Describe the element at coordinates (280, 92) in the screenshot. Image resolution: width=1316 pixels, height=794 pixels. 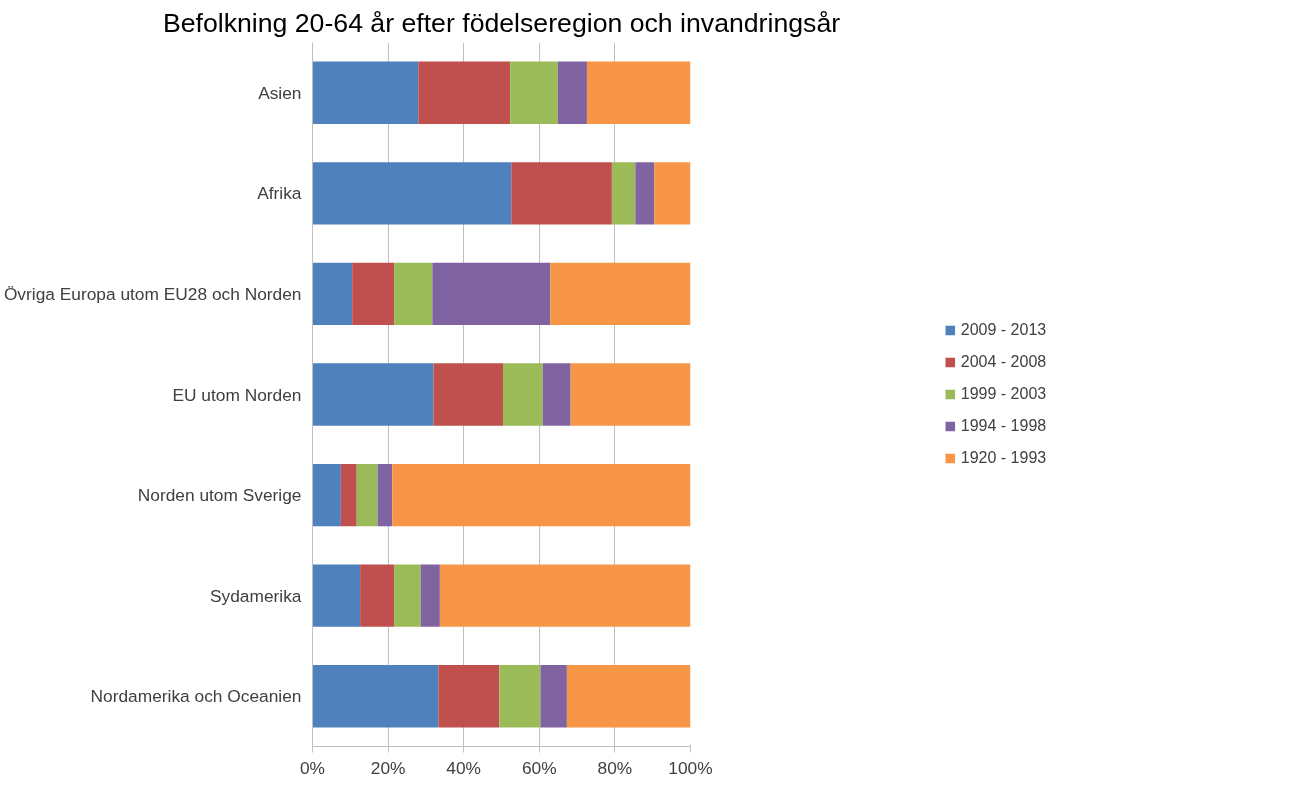
I see `y-tick-label: Asien` at that location.